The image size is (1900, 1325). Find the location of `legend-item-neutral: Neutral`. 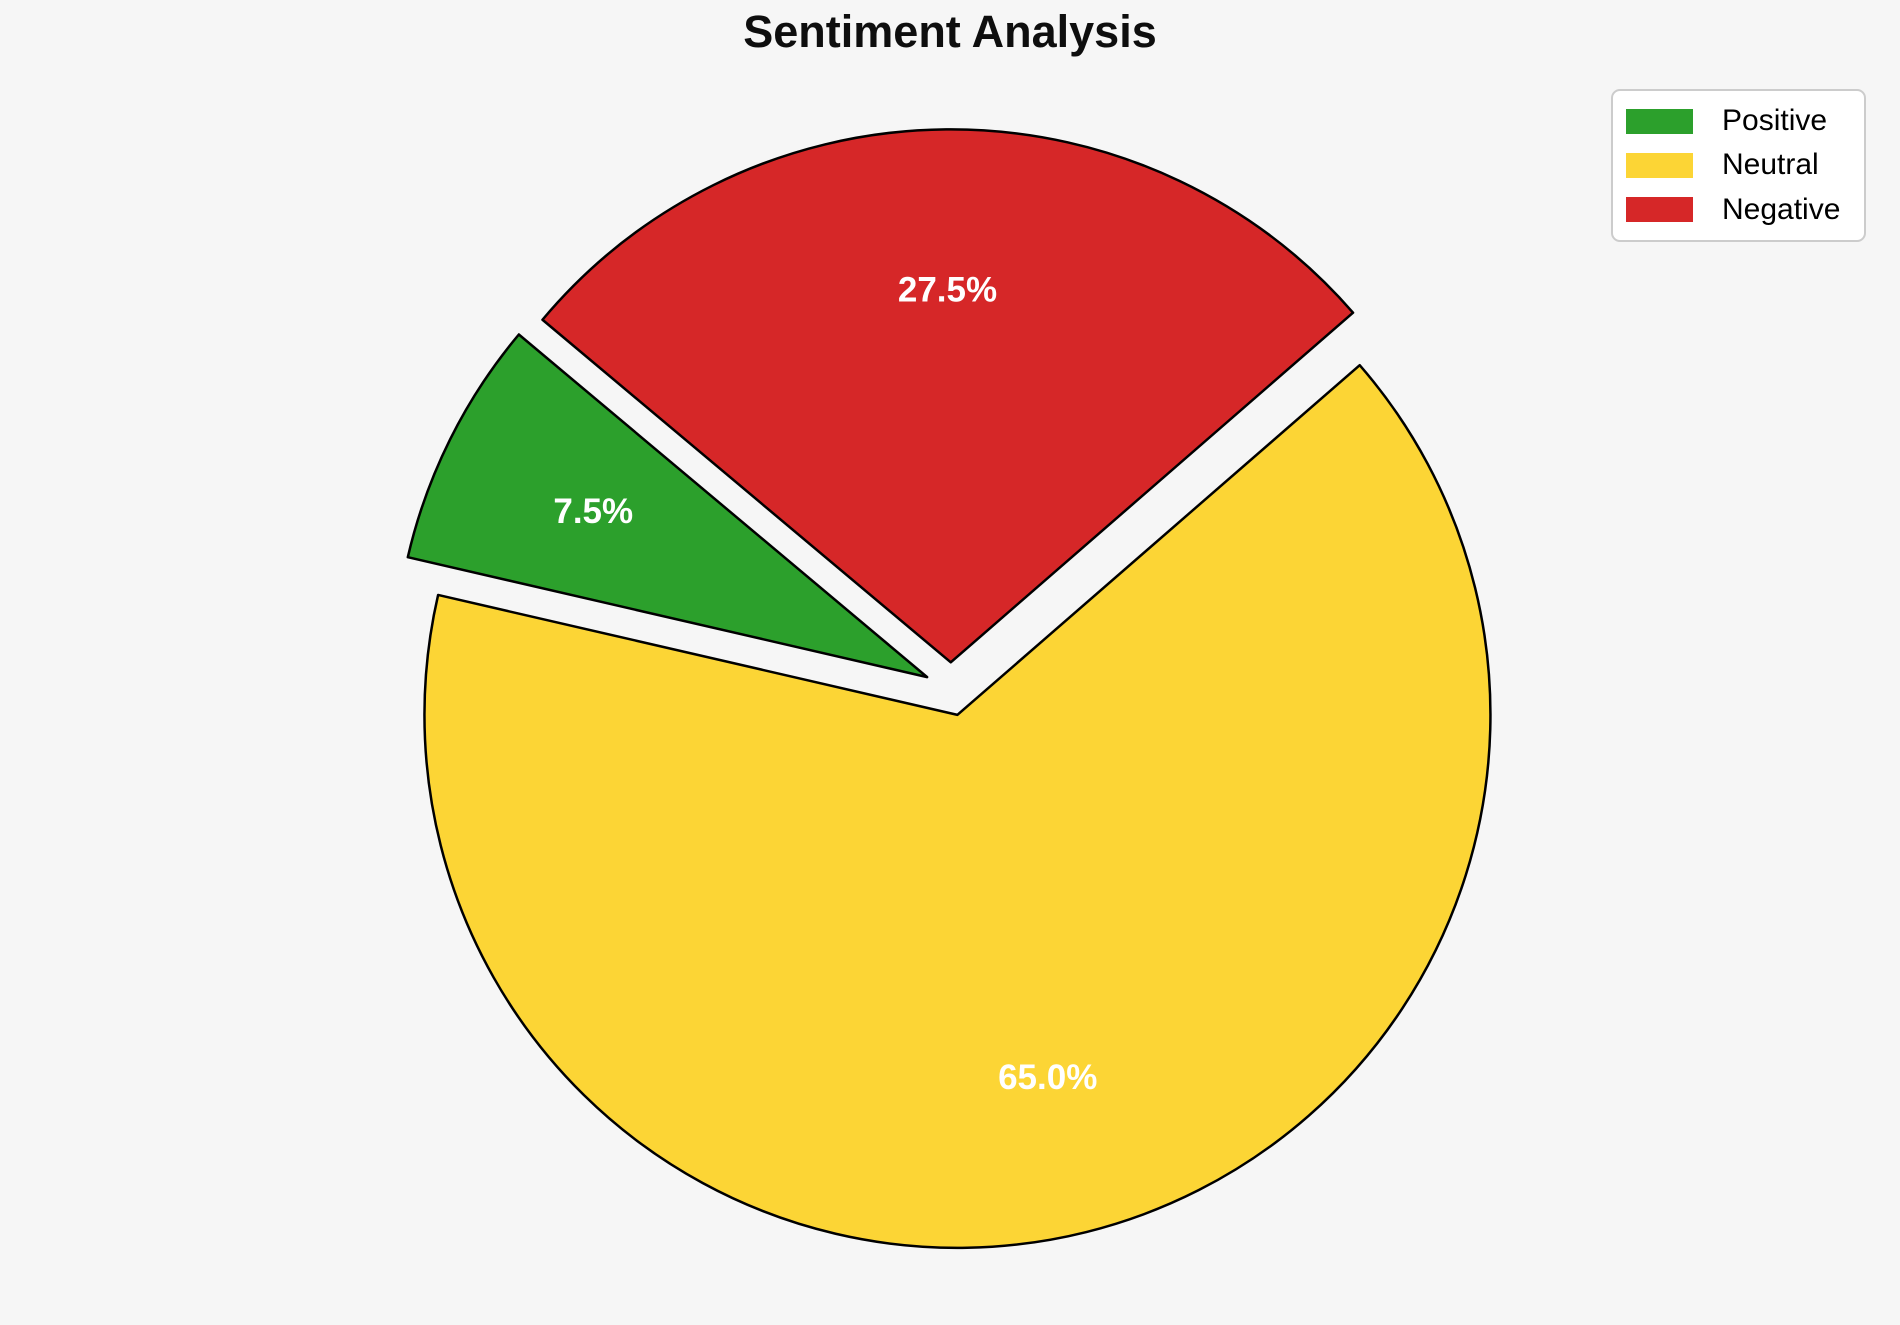

legend-item-neutral: Neutral is located at coordinates (1739, 165).